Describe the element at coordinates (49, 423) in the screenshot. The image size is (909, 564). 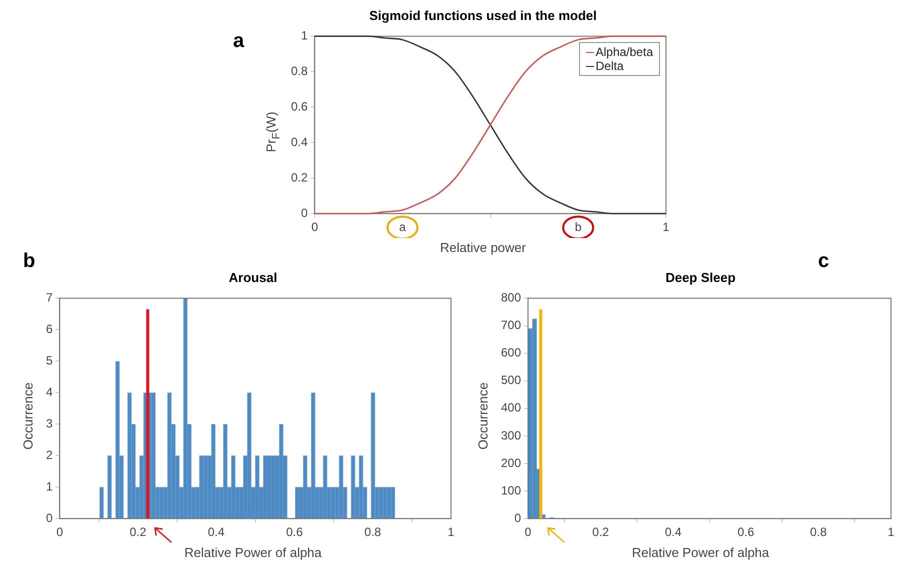
I see `y-tick-label: 3` at that location.